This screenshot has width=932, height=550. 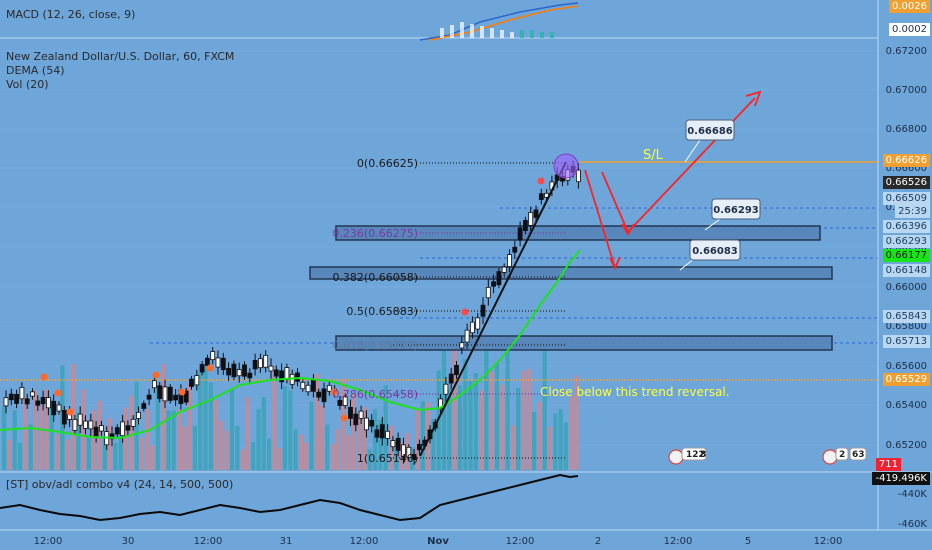 I want to click on callout-66686: 0.66686, so click(x=709, y=141).